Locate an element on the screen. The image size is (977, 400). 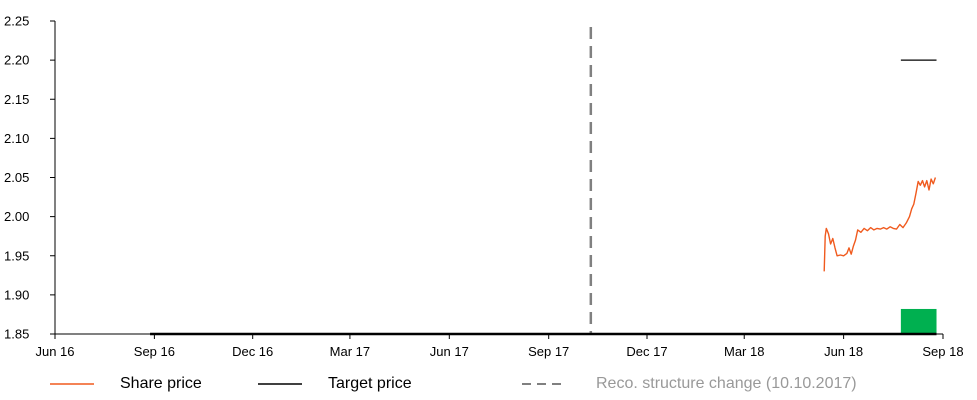
legend-label-share-price: Share price is located at coordinates (161, 383).